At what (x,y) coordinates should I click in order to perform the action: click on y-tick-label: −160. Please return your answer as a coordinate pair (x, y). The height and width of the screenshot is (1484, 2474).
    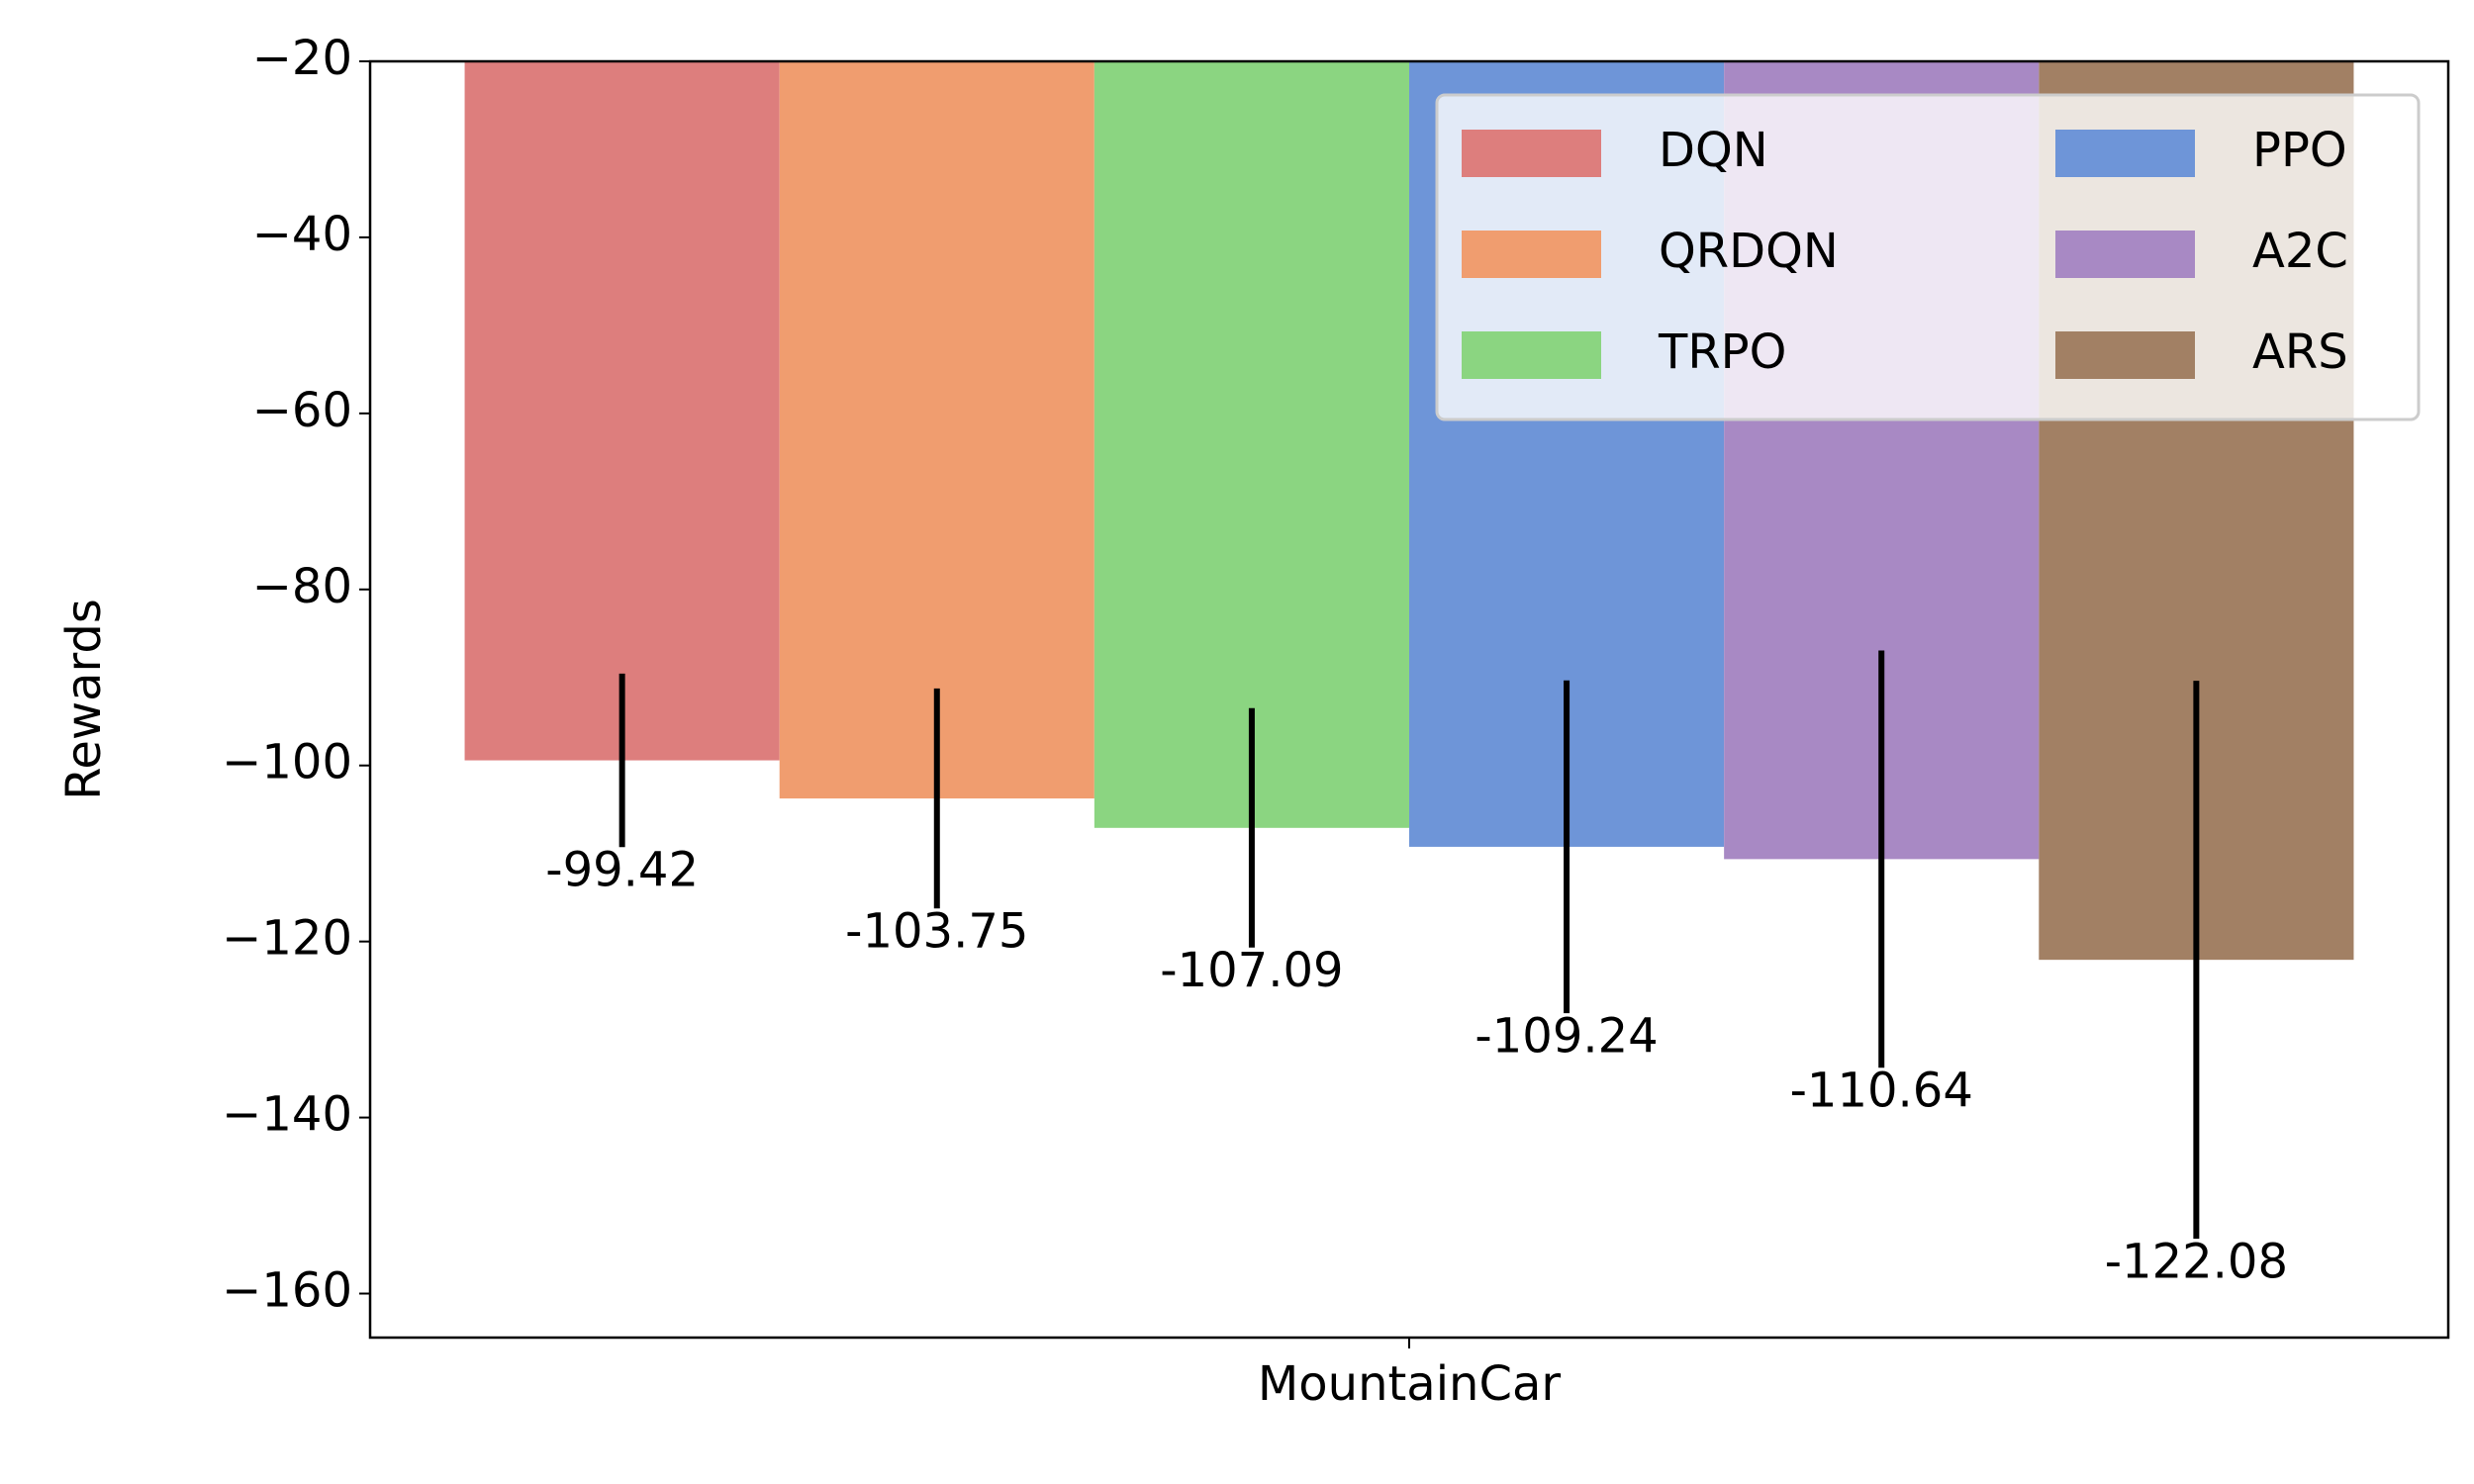
    Looking at the image, I should click on (287, 1291).